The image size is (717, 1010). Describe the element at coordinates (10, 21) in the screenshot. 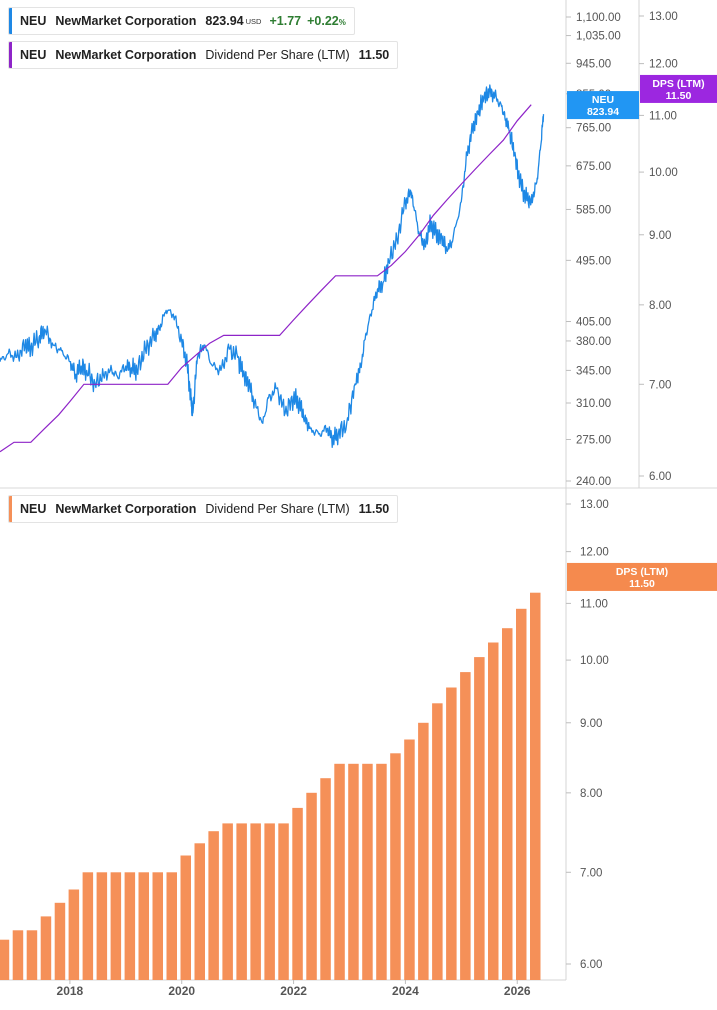

I see `legend-price-swatch` at that location.